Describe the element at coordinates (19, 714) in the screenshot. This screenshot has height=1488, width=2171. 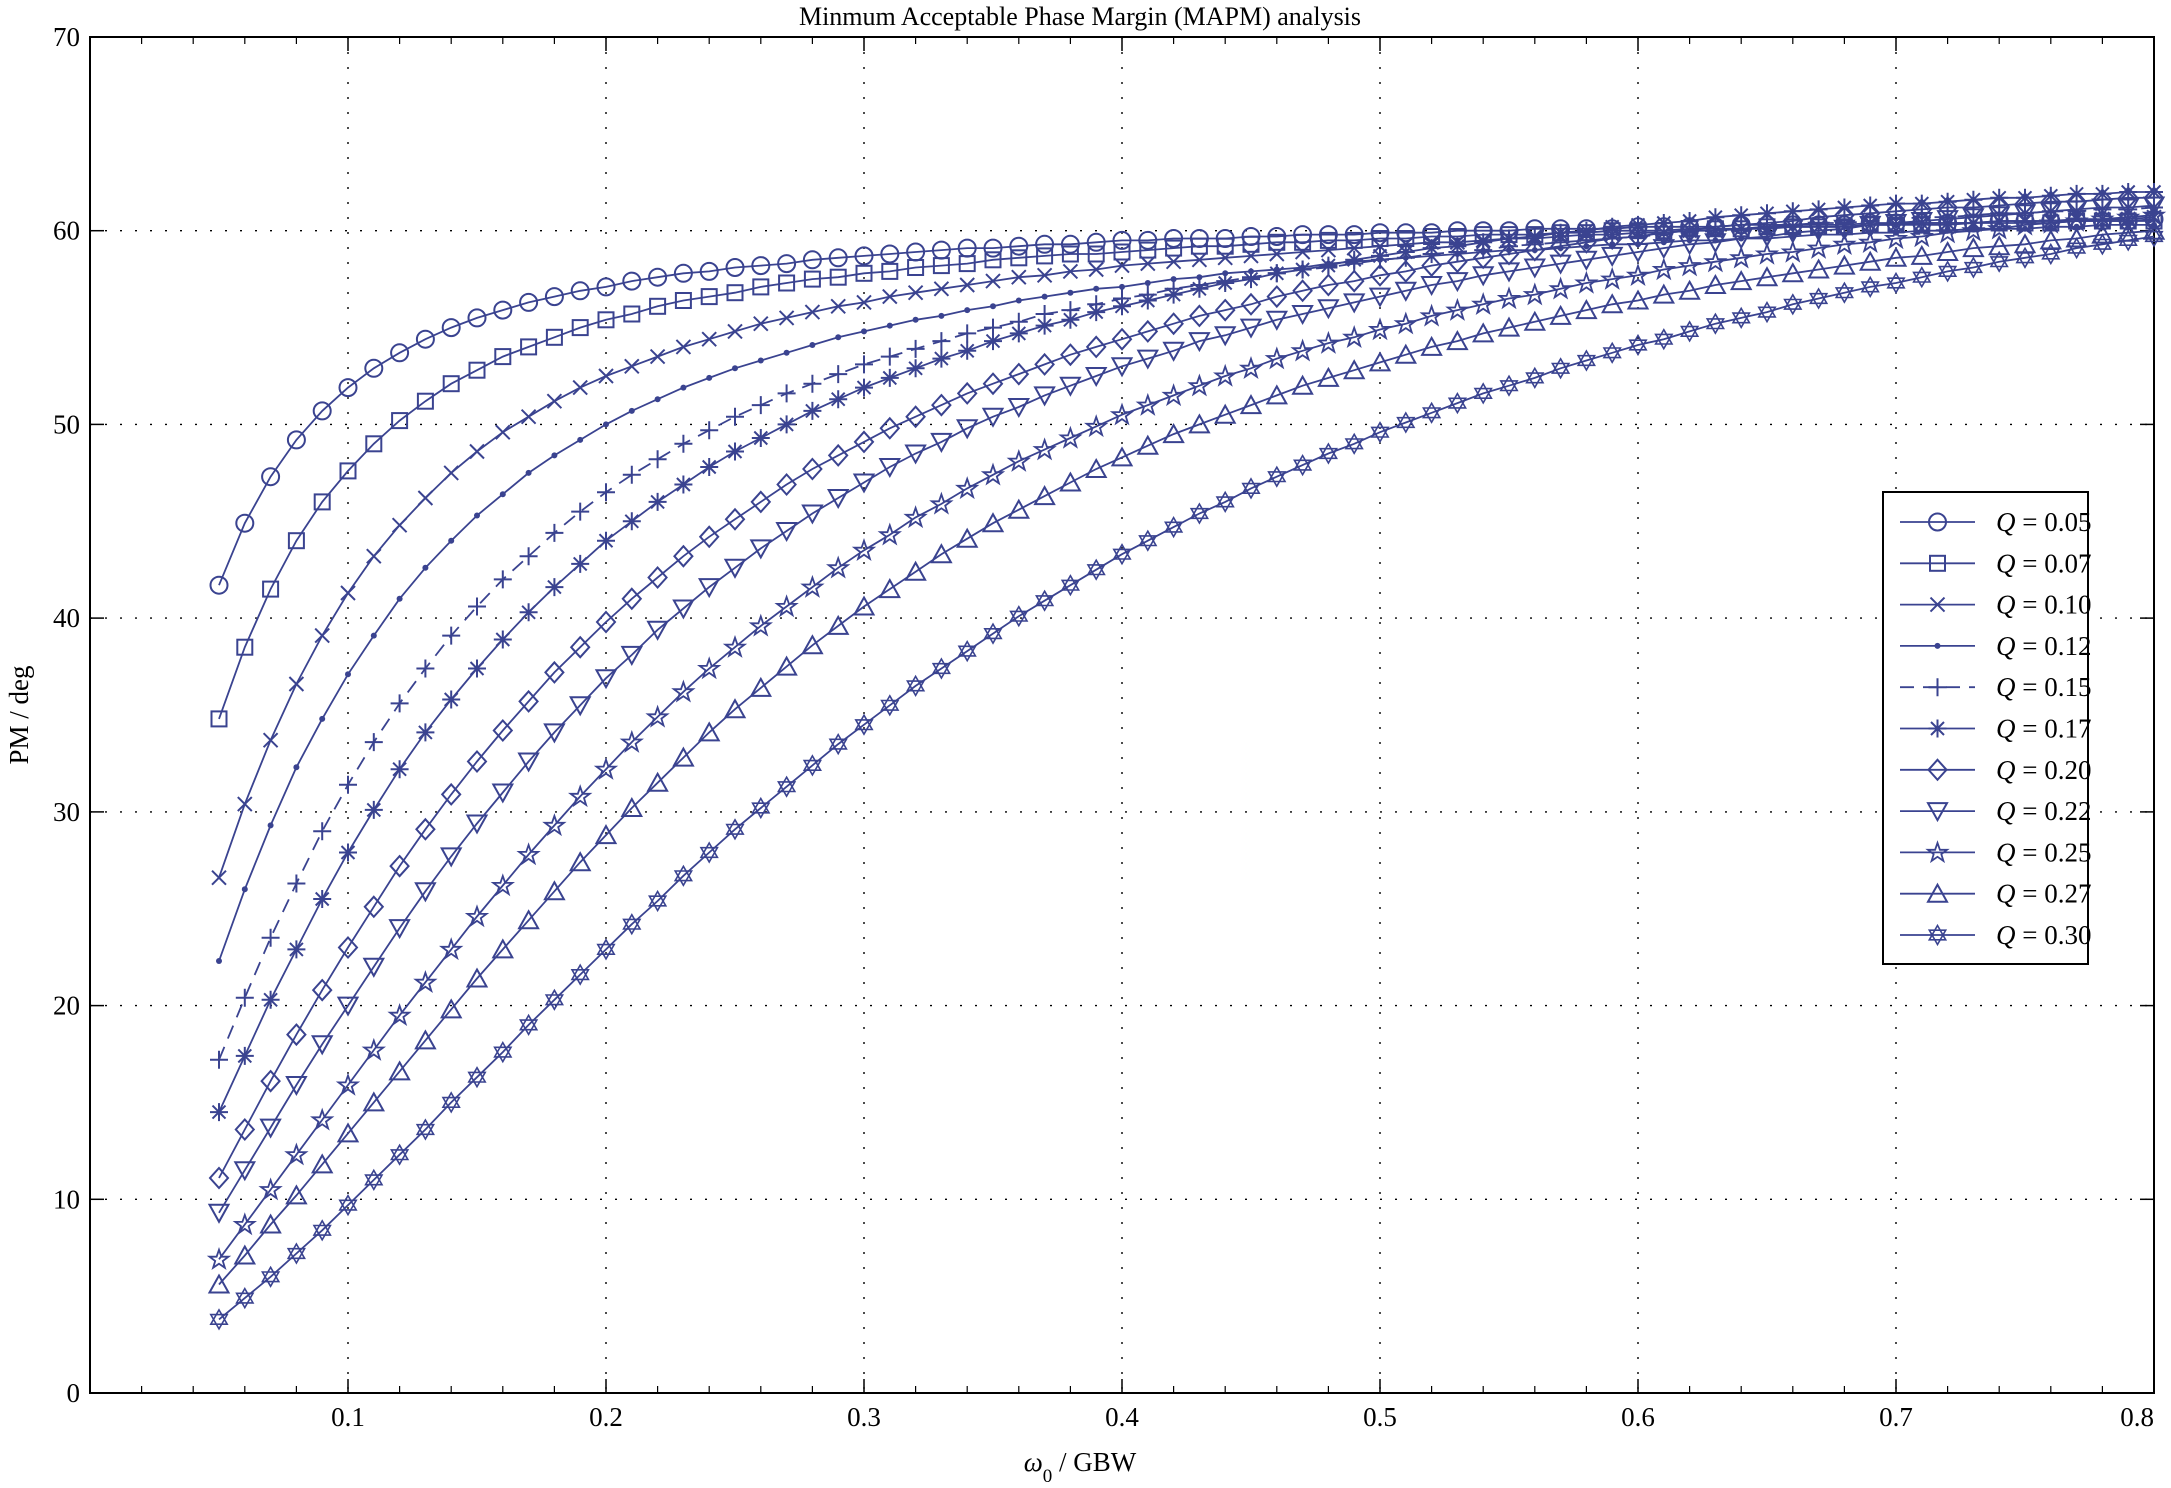
I see `y-axis-label: PM / deg` at that location.